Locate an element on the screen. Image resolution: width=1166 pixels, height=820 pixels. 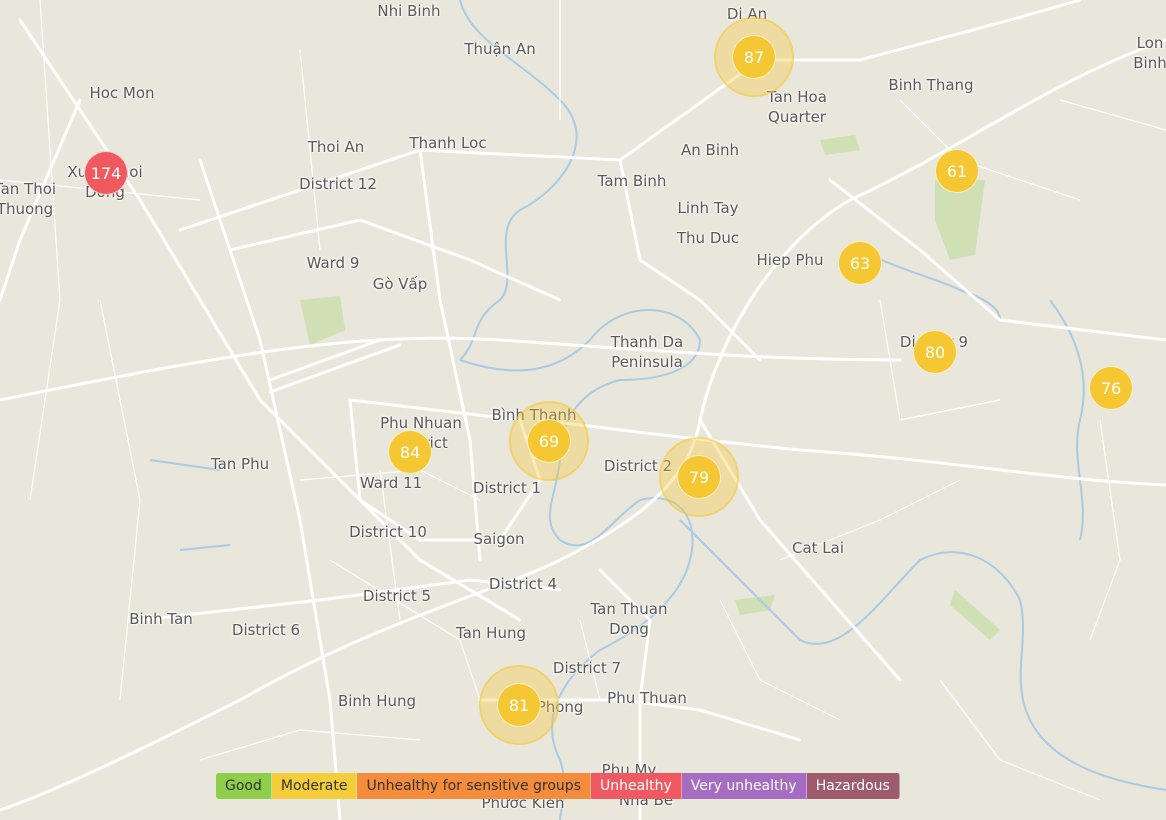
place-label: District 7 is located at coordinates (587, 668).